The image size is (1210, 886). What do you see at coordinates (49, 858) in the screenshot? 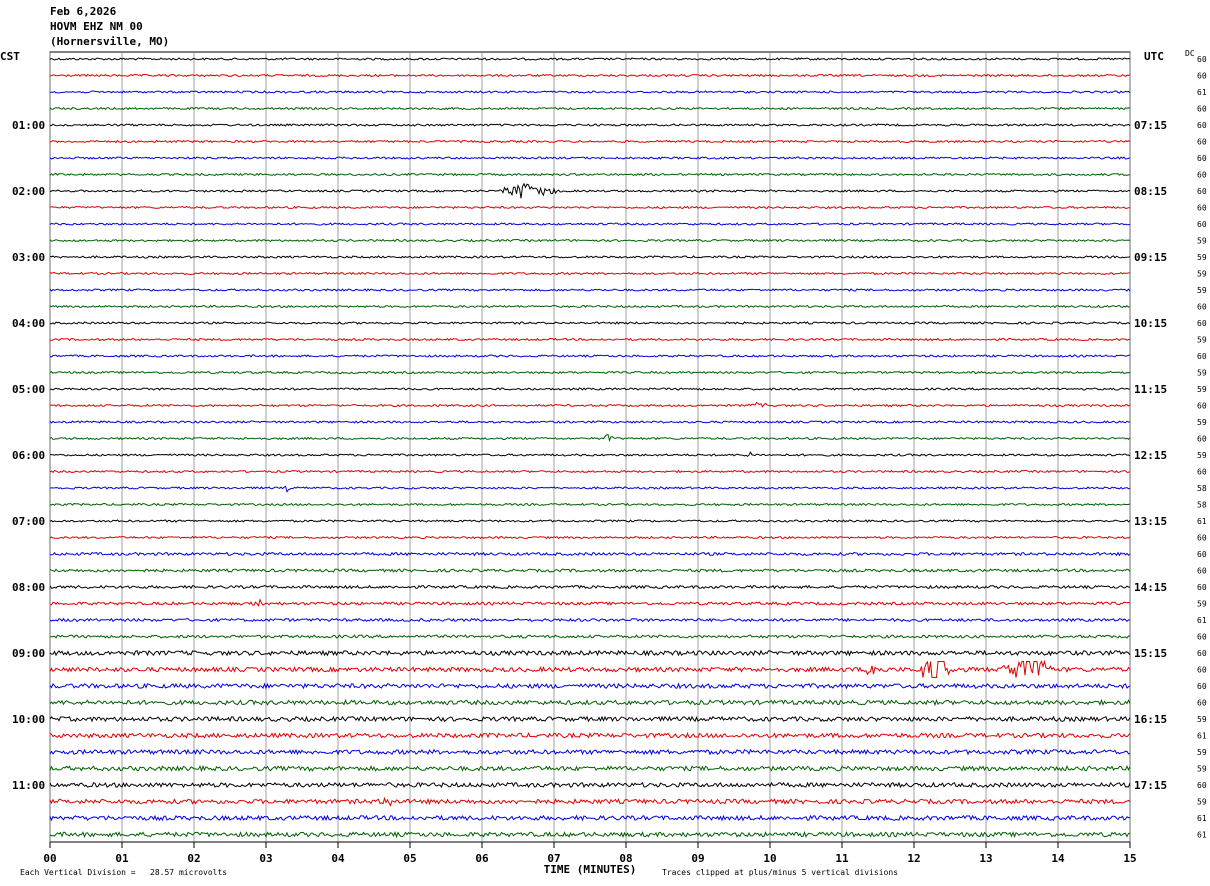
I see `x-tick-label: 00` at bounding box center [49, 858].